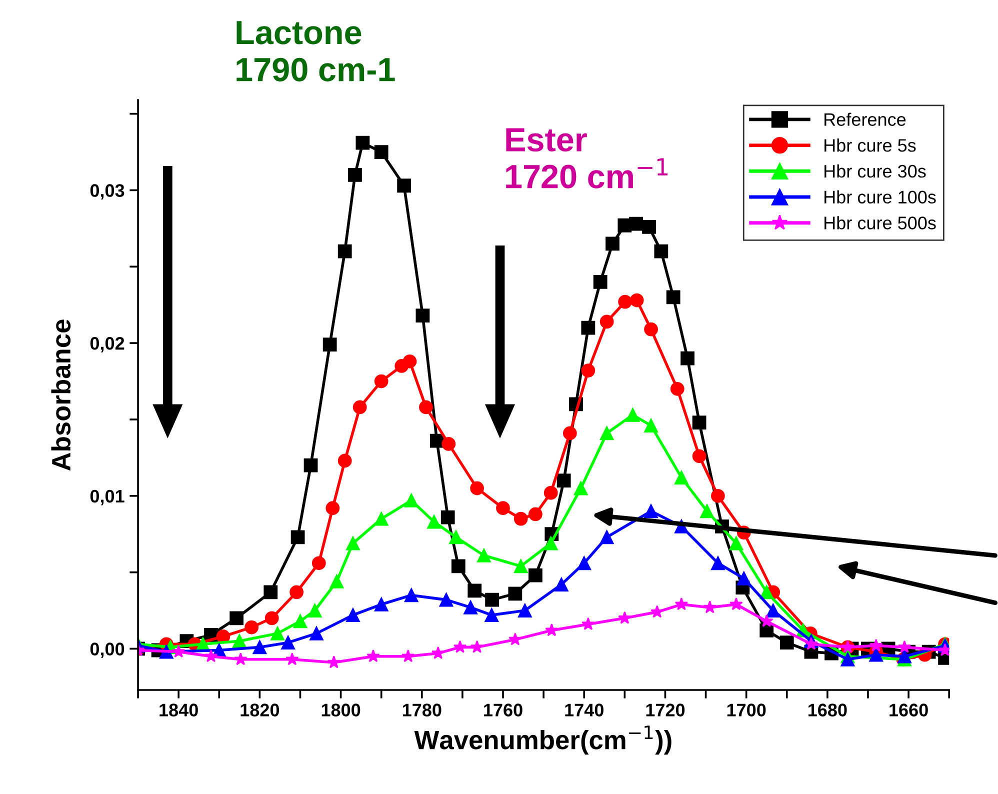  What do you see at coordinates (909, 710) in the screenshot?
I see `x-tick-label: 1660` at bounding box center [909, 710].